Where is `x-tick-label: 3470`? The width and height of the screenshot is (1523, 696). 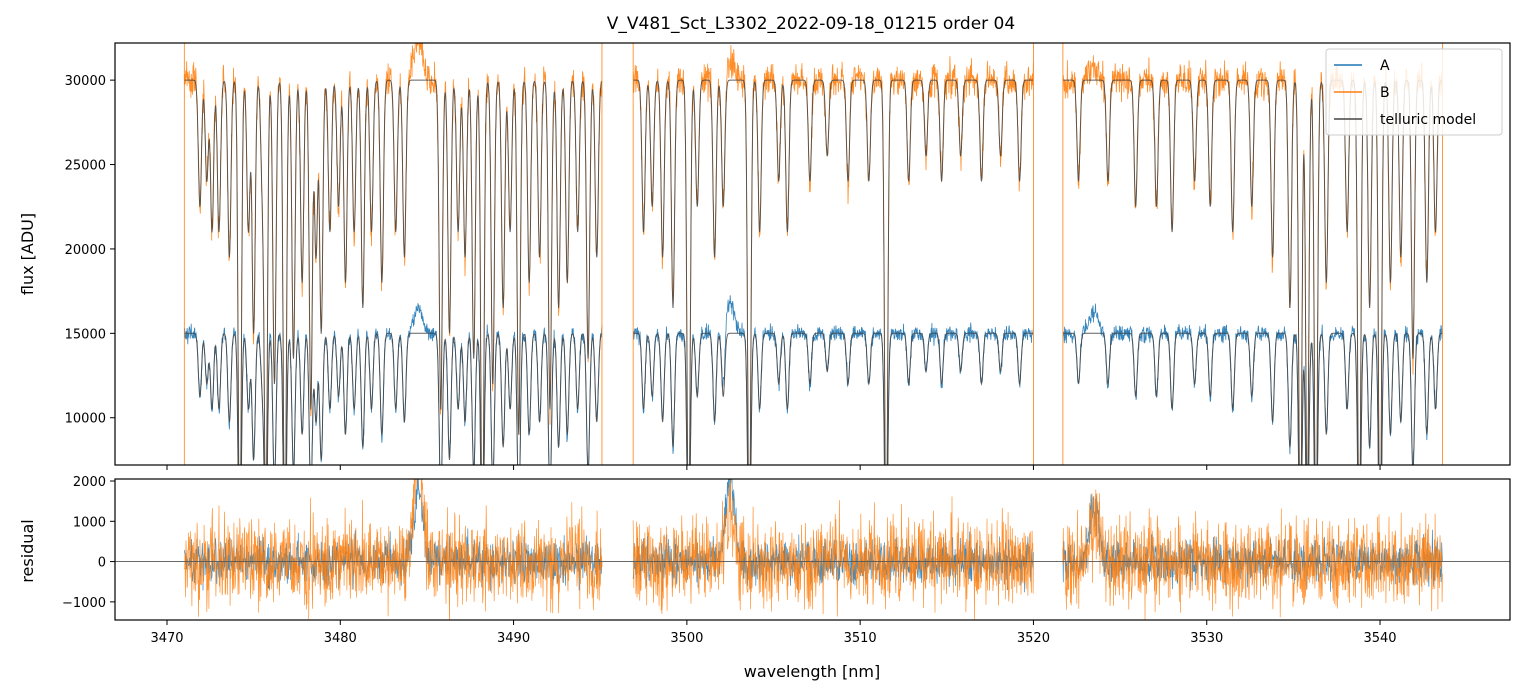
x-tick-label: 3470 is located at coordinates (166, 638).